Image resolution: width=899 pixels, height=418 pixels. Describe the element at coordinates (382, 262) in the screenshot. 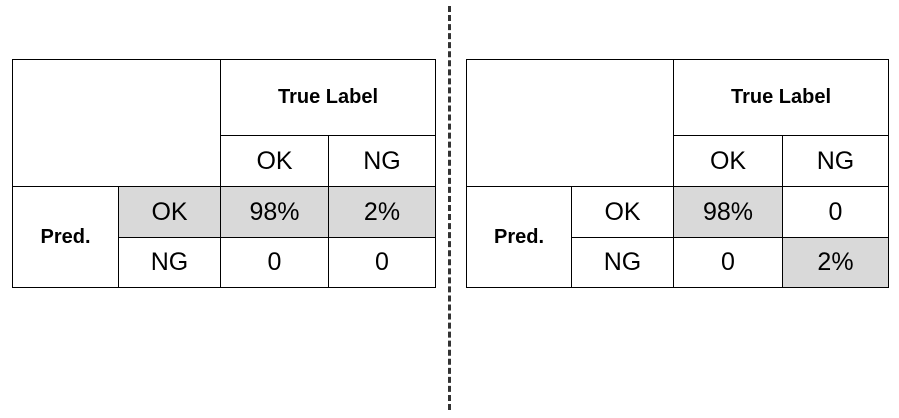

I see `cell-ng-ng: 0` at that location.